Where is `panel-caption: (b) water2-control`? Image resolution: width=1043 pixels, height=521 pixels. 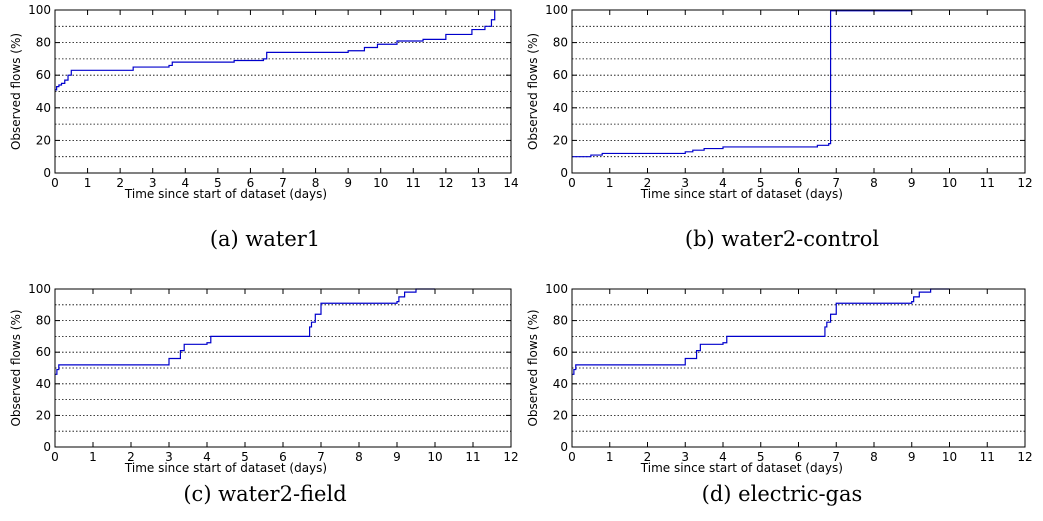
panel-caption: (b) water2-control is located at coordinates (782, 239).